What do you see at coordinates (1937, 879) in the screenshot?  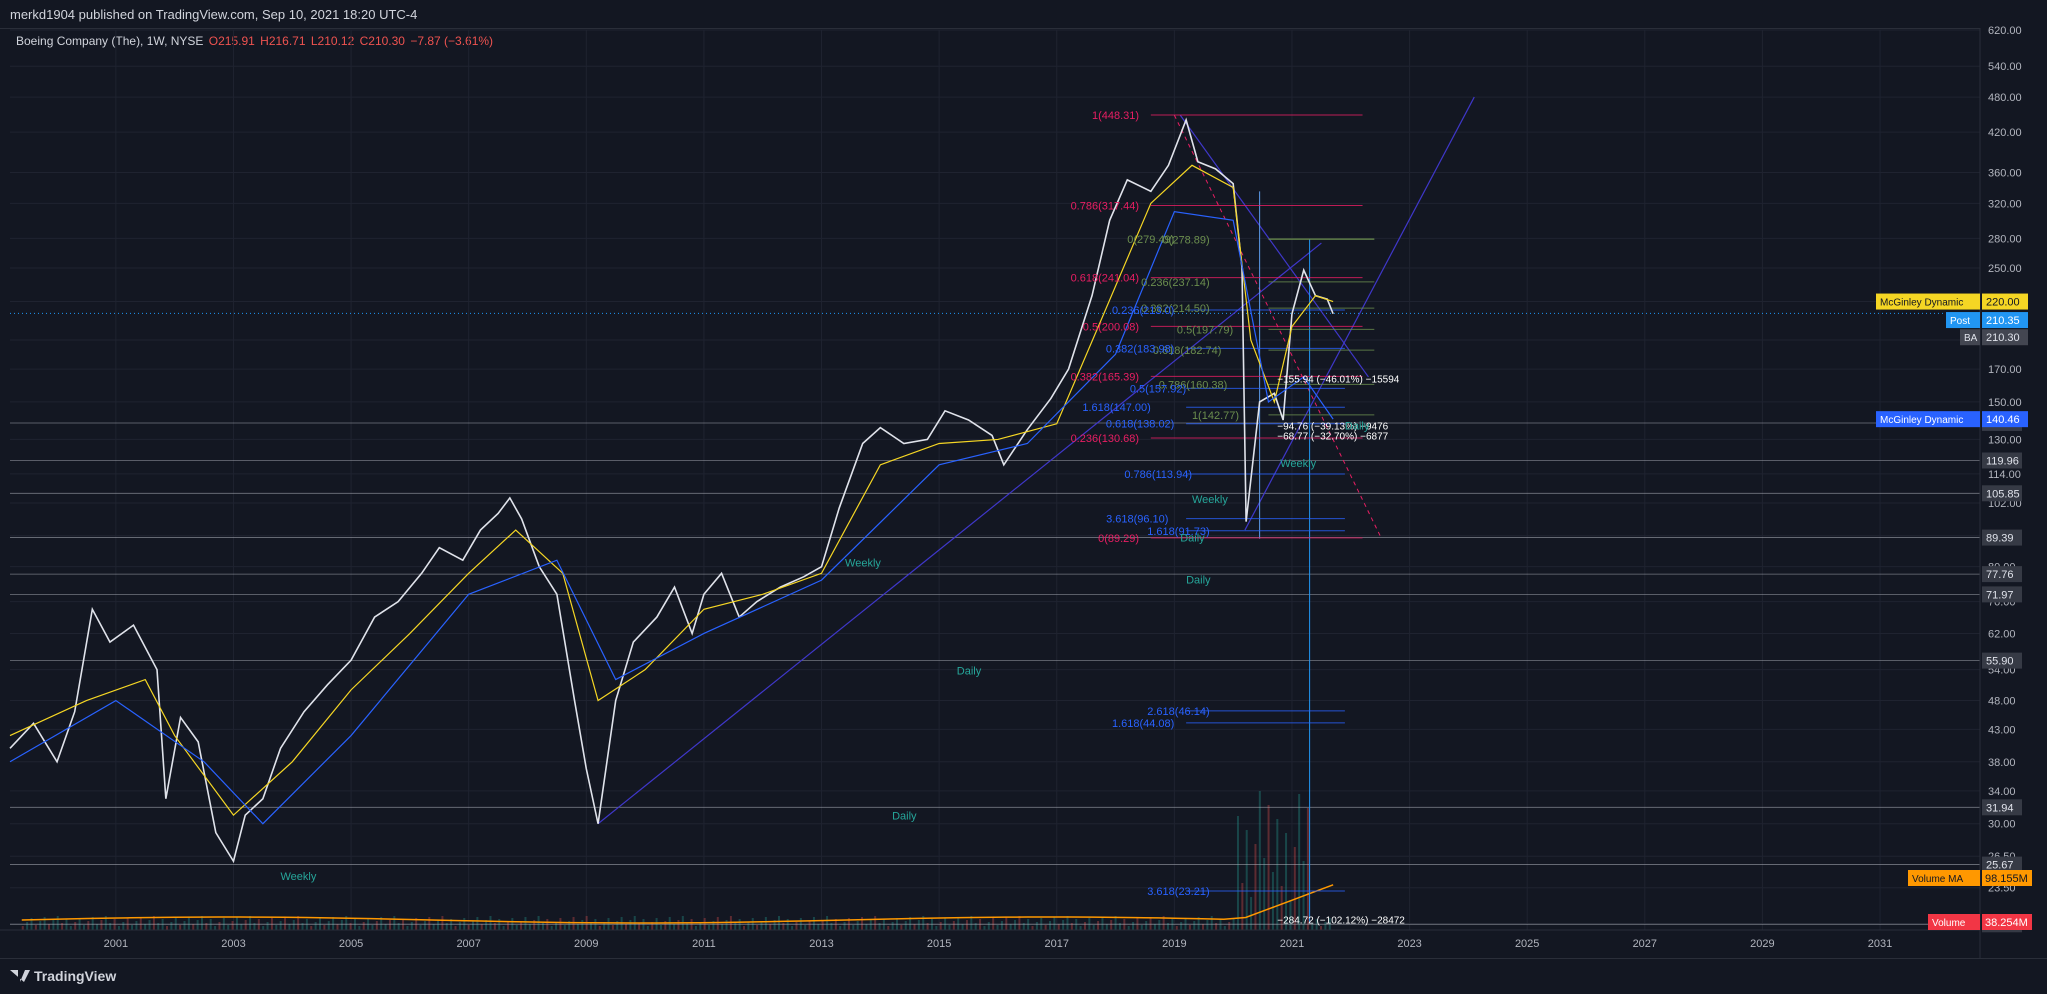 I see `volume-ma-name: Volume MA` at bounding box center [1937, 879].